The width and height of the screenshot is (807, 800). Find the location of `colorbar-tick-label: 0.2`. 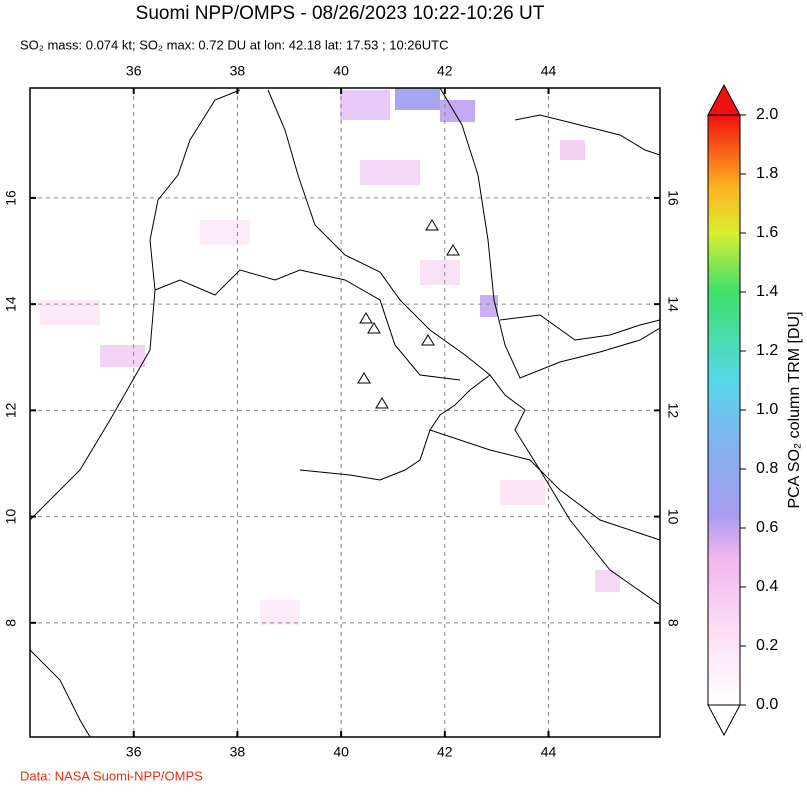

colorbar-tick-label: 0.2 is located at coordinates (767, 645).